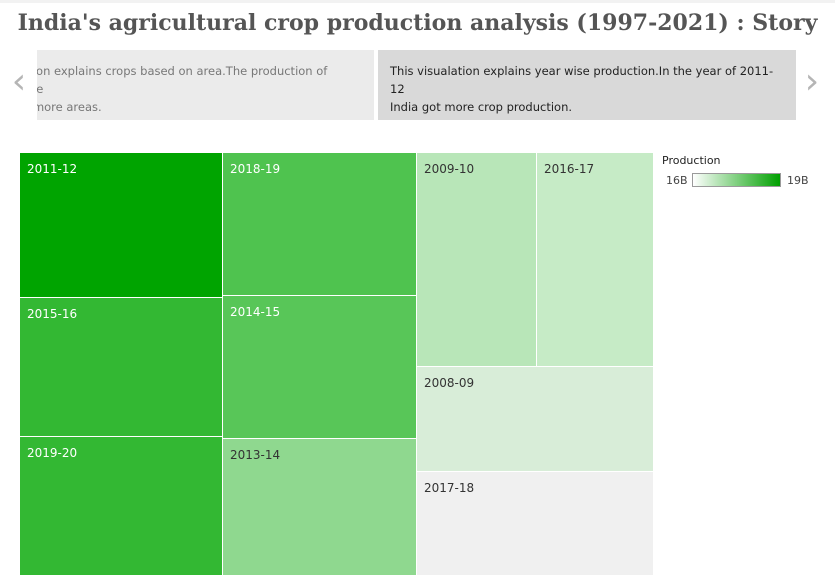 This screenshot has height=581, width=835. Describe the element at coordinates (121, 367) in the screenshot. I see `treemap-tile-2015-16: 2015-16` at that location.